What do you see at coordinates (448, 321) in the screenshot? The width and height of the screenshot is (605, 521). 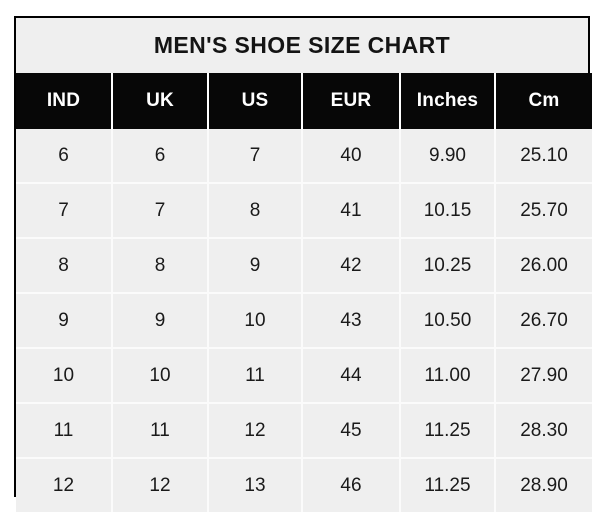 I see `cell-inches: 10.50` at bounding box center [448, 321].